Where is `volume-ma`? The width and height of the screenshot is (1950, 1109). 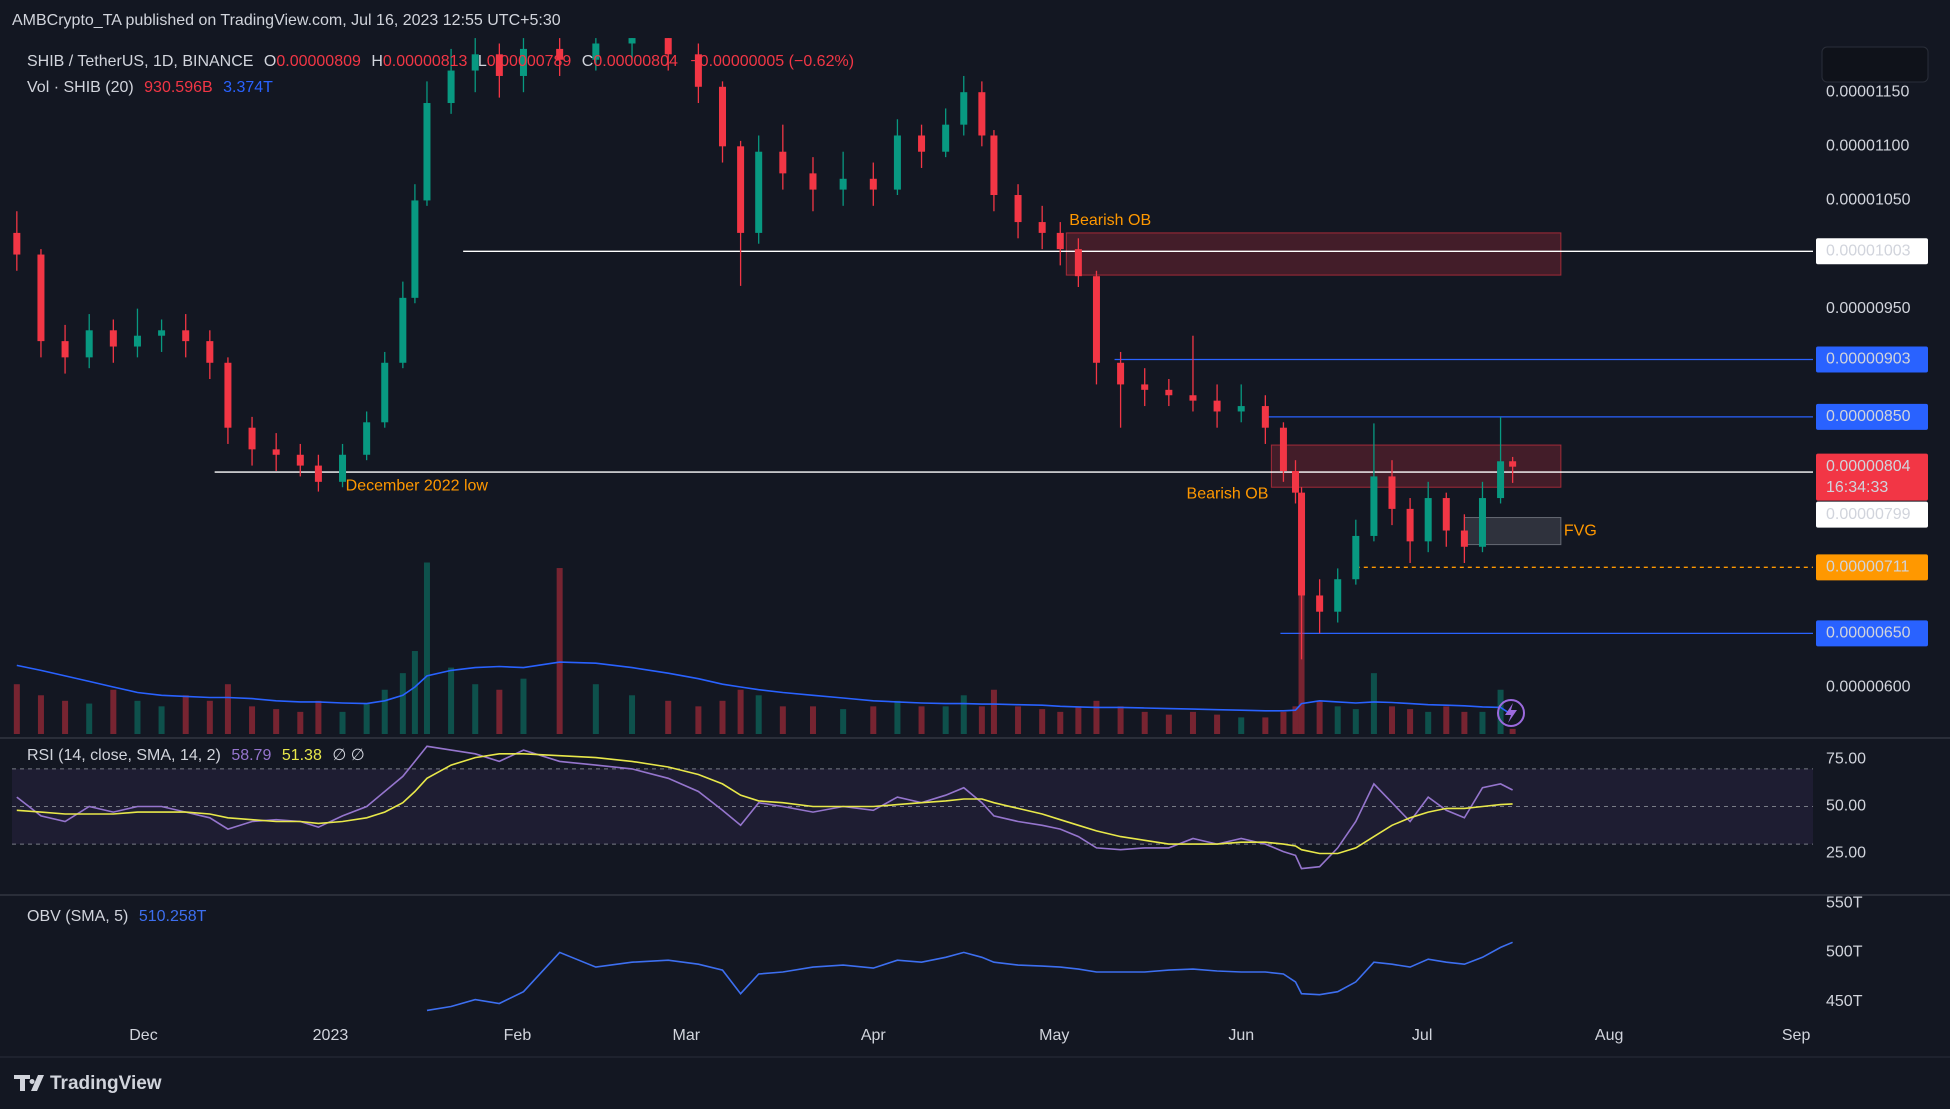
volume-ma is located at coordinates (765, 688).